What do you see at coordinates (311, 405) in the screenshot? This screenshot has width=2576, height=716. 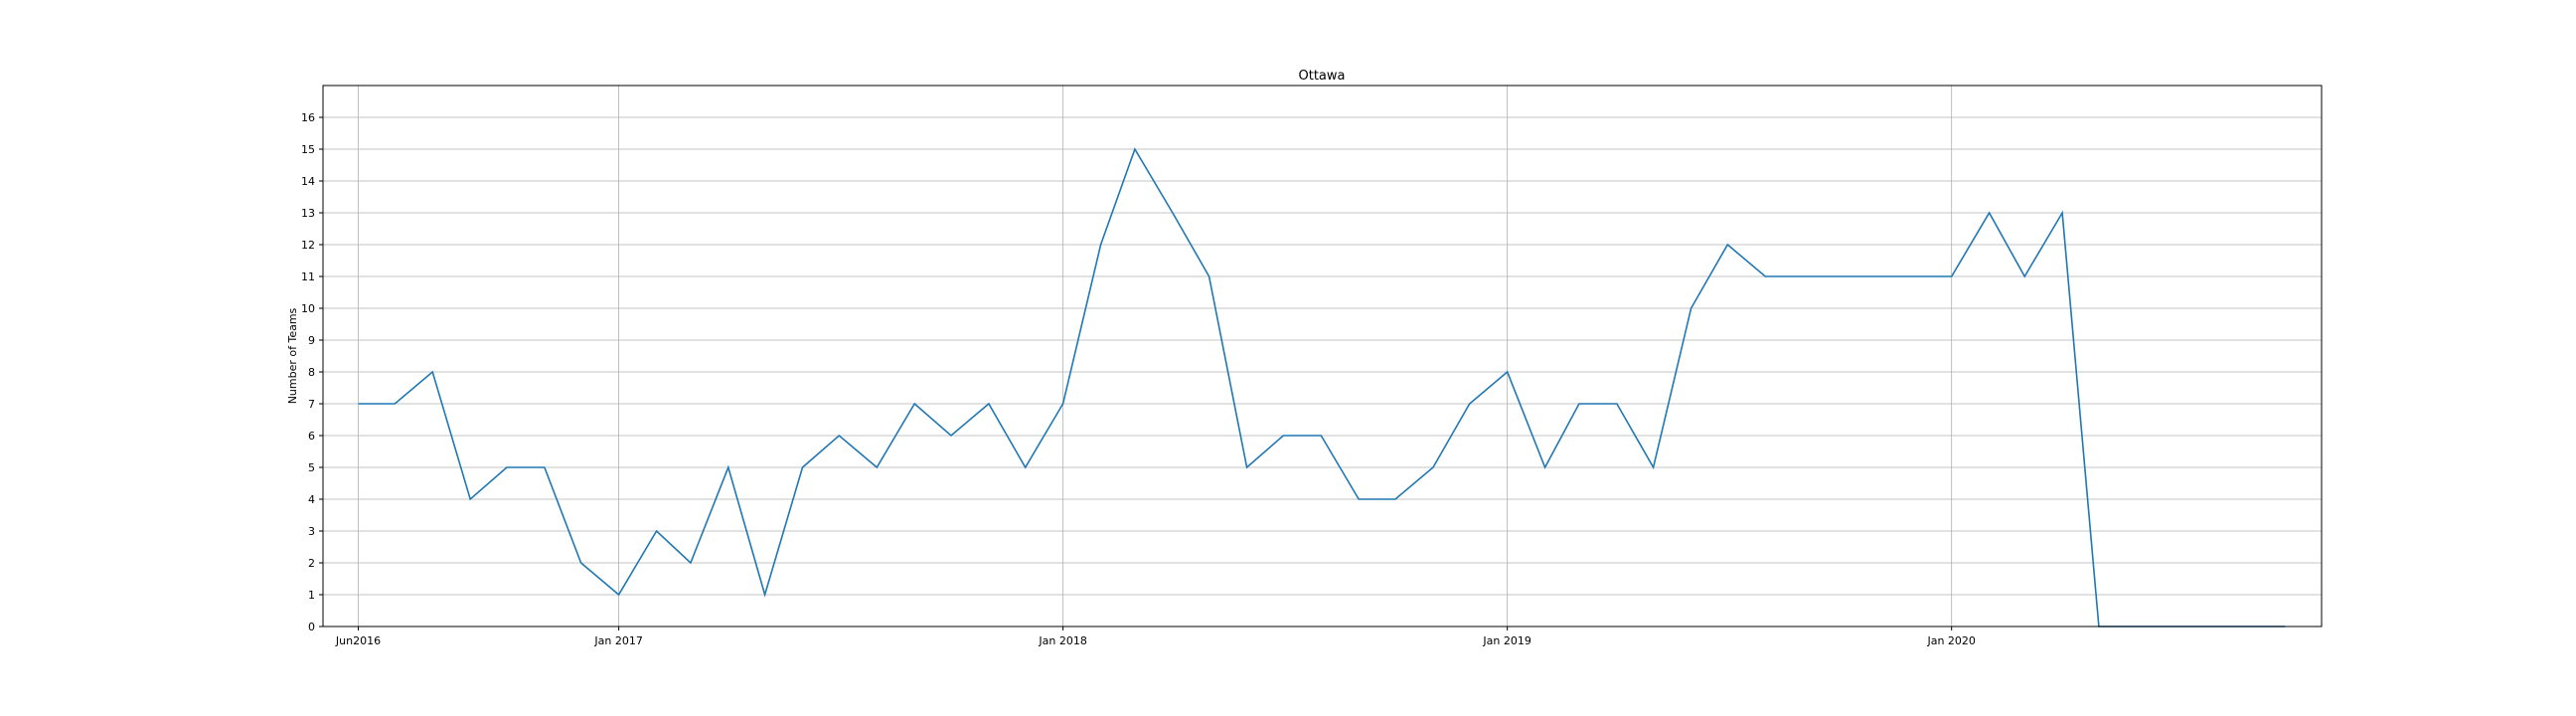 I see `y-tick-label: 7` at bounding box center [311, 405].